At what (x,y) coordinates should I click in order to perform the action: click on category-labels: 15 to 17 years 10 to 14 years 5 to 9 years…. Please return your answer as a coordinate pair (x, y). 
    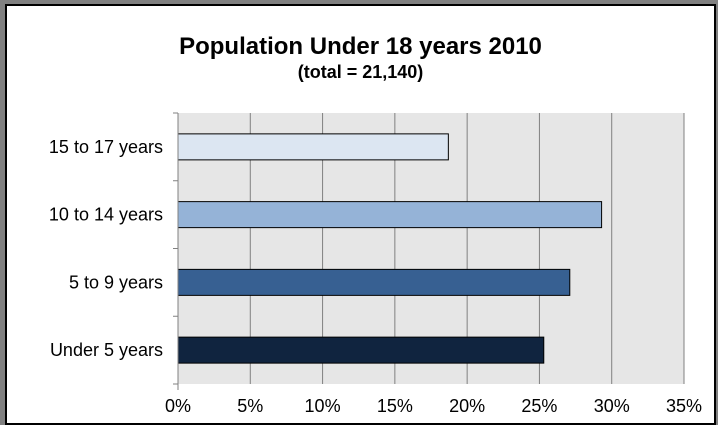
    Looking at the image, I should click on (106, 248).